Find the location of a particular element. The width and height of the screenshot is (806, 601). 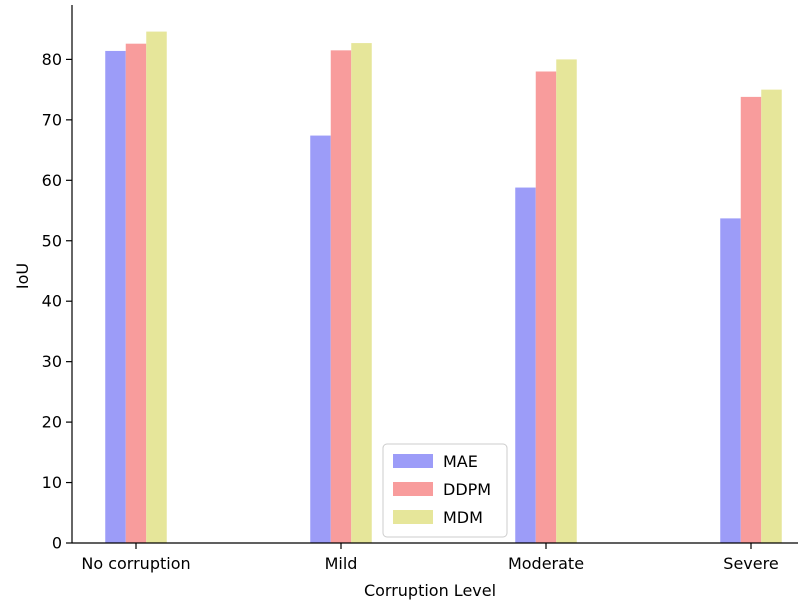

y-tick-label: 80 is located at coordinates (52, 59).